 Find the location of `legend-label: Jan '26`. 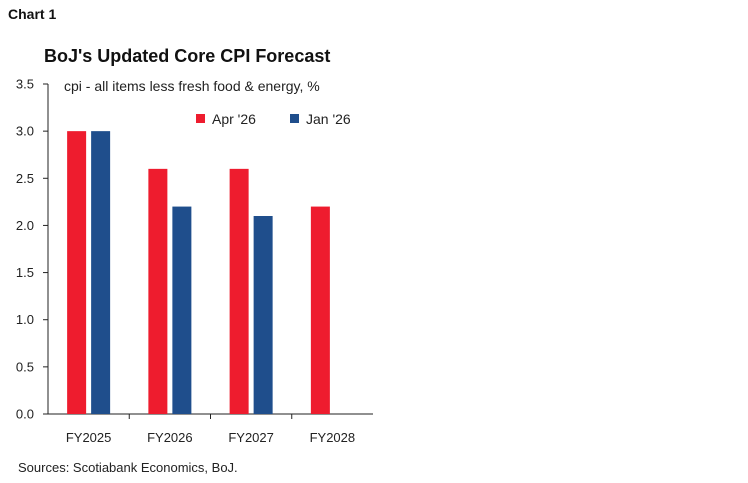

legend-label: Jan '26 is located at coordinates (328, 119).